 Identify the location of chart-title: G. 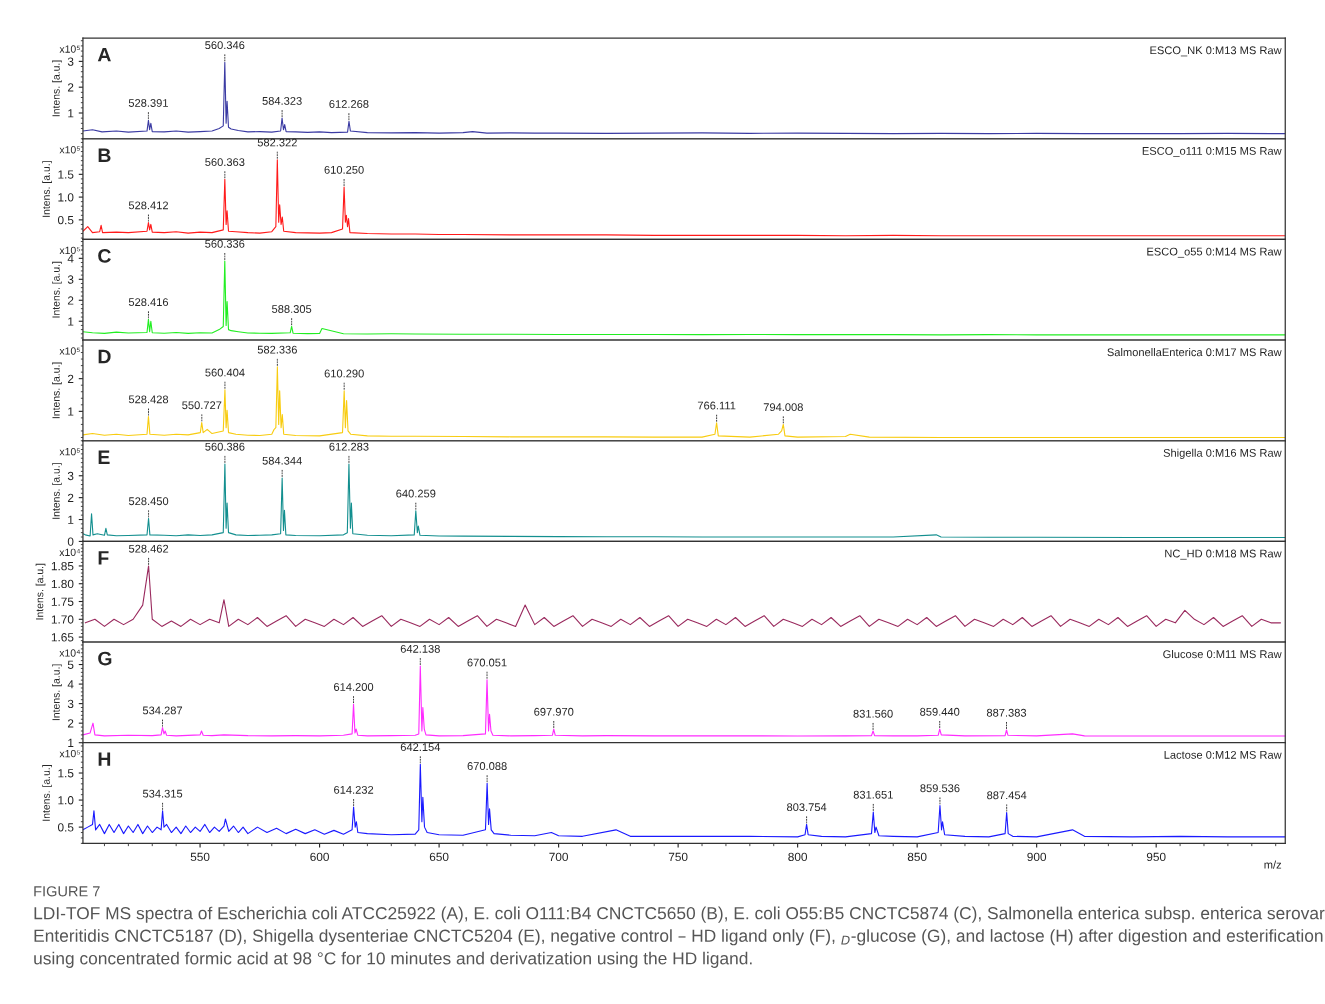
(105, 658).